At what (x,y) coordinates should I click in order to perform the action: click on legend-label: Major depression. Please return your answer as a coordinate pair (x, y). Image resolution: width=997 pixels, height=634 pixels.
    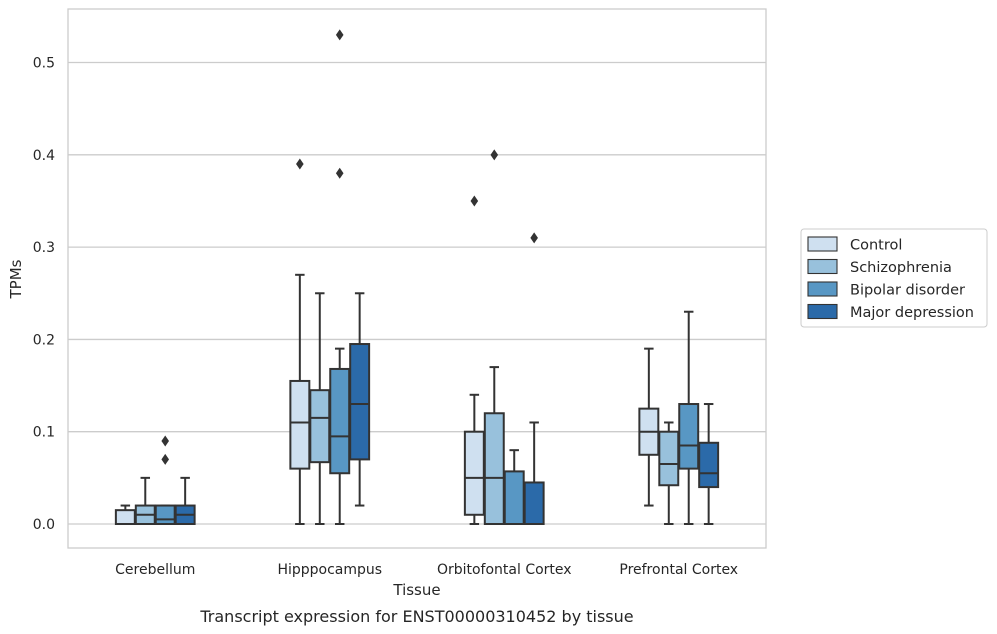
    Looking at the image, I should click on (912, 313).